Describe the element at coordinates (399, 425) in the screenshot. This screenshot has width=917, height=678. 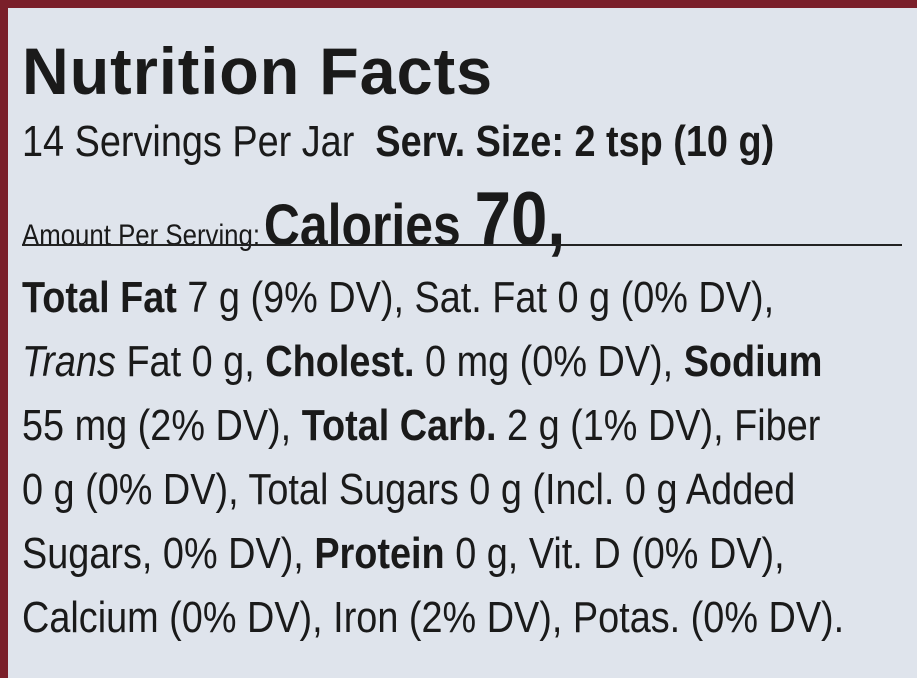
I see `nutrient-text: Total Carb.` at that location.